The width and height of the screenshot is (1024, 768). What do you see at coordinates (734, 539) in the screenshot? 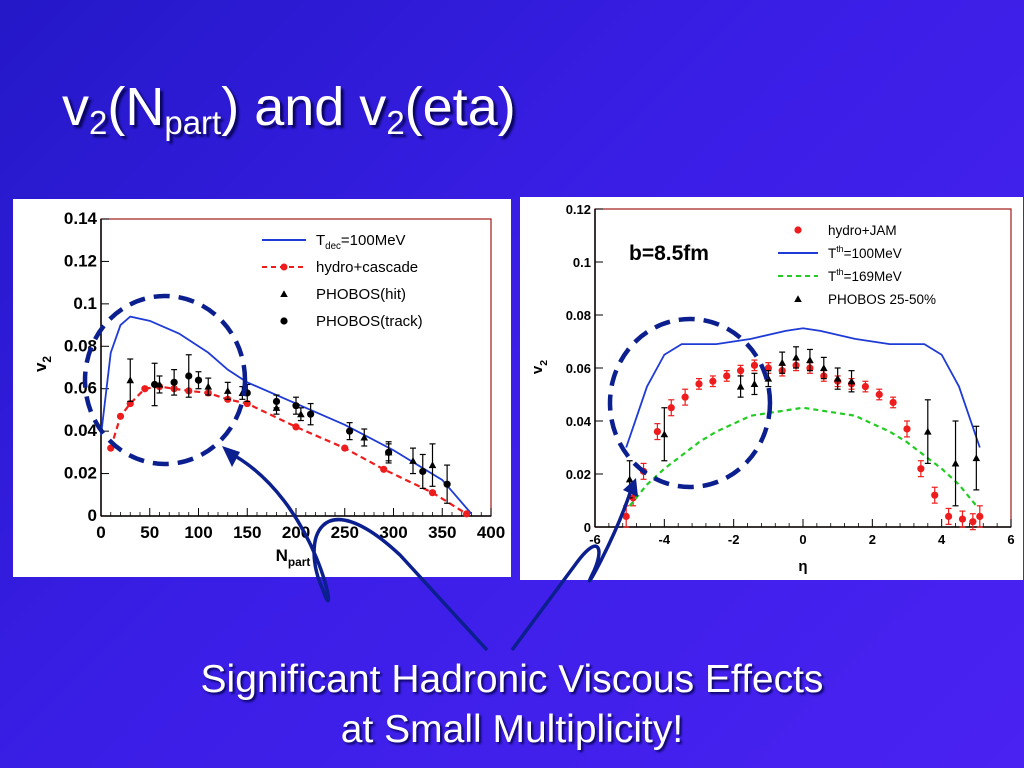
I see `x-tick-label: -2` at bounding box center [734, 539].